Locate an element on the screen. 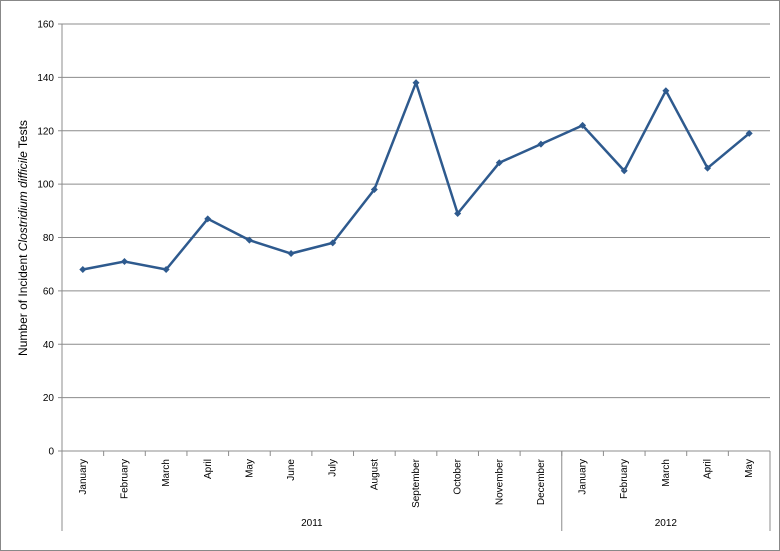 Image resolution: width=780 pixels, height=551 pixels. y-tick-label-0: 0 is located at coordinates (51, 452).